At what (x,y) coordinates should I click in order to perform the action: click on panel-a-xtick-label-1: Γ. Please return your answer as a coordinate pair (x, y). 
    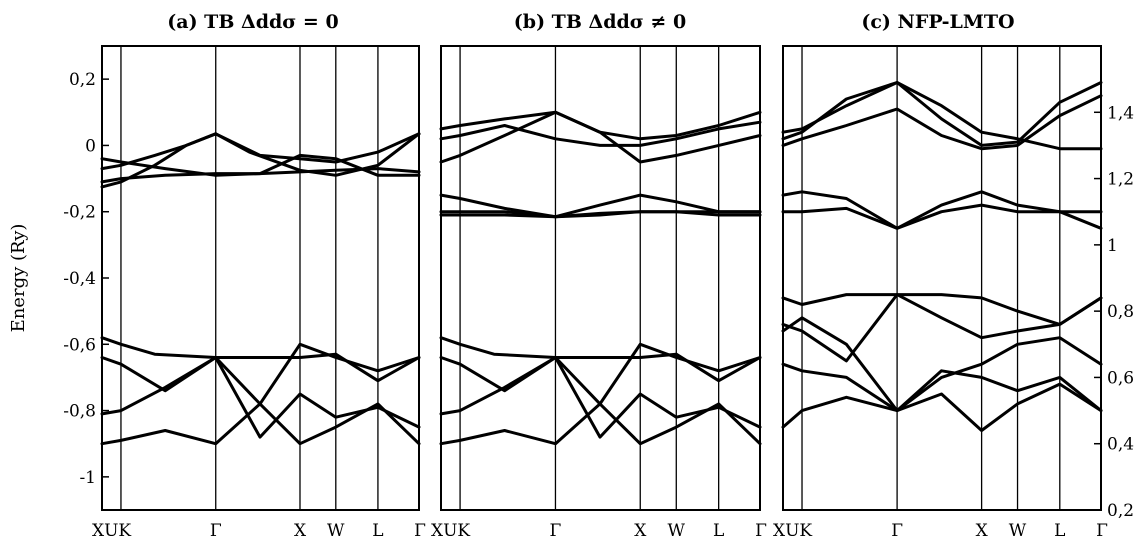
    Looking at the image, I should click on (216, 531).